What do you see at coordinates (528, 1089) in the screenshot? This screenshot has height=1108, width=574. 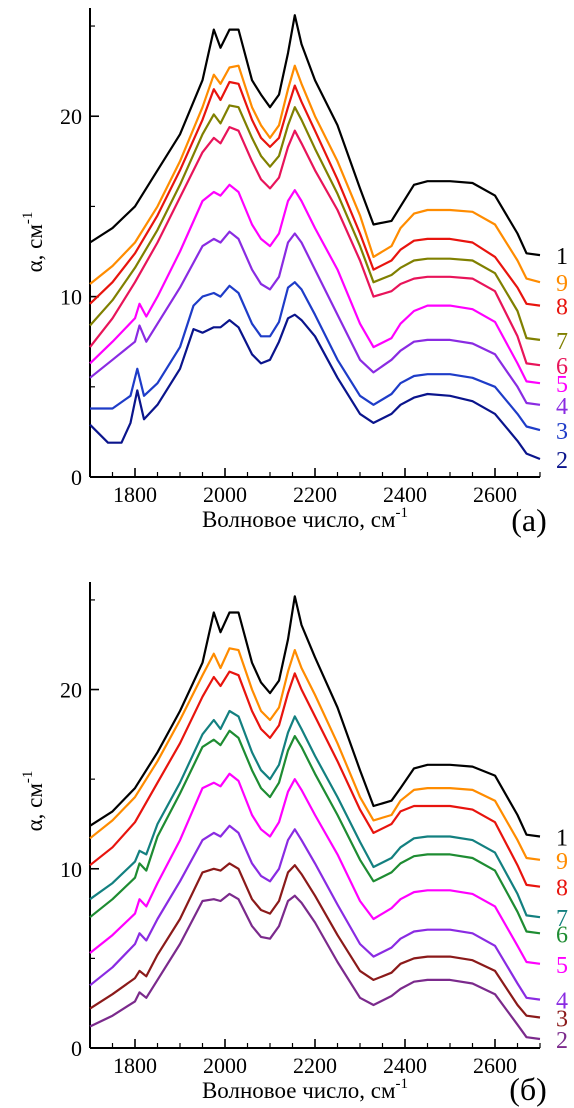 I see `panel-label: (б)` at bounding box center [528, 1089].